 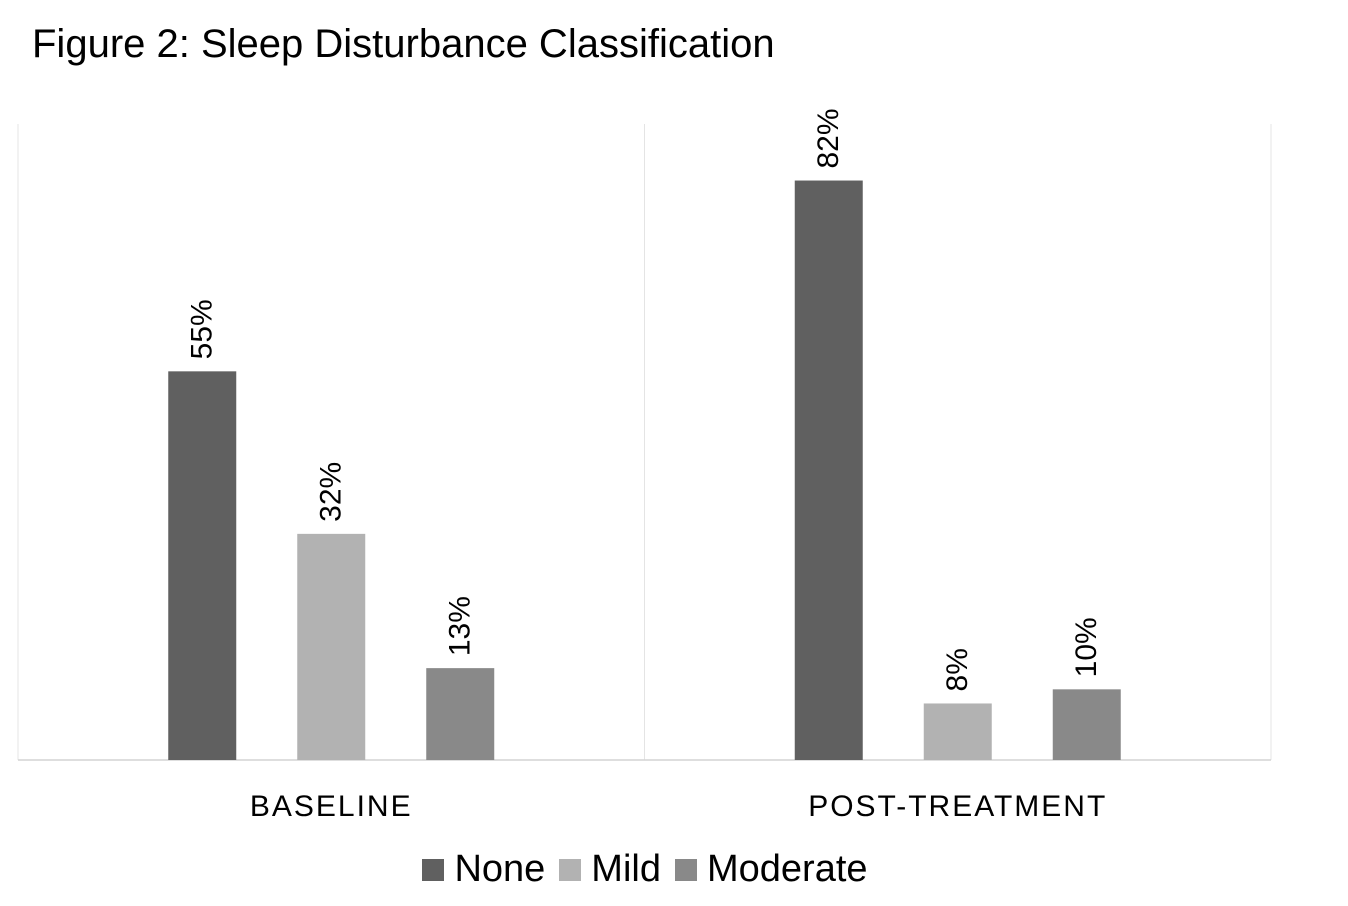 What do you see at coordinates (787, 869) in the screenshot?
I see `legend-label: Moderate` at bounding box center [787, 869].